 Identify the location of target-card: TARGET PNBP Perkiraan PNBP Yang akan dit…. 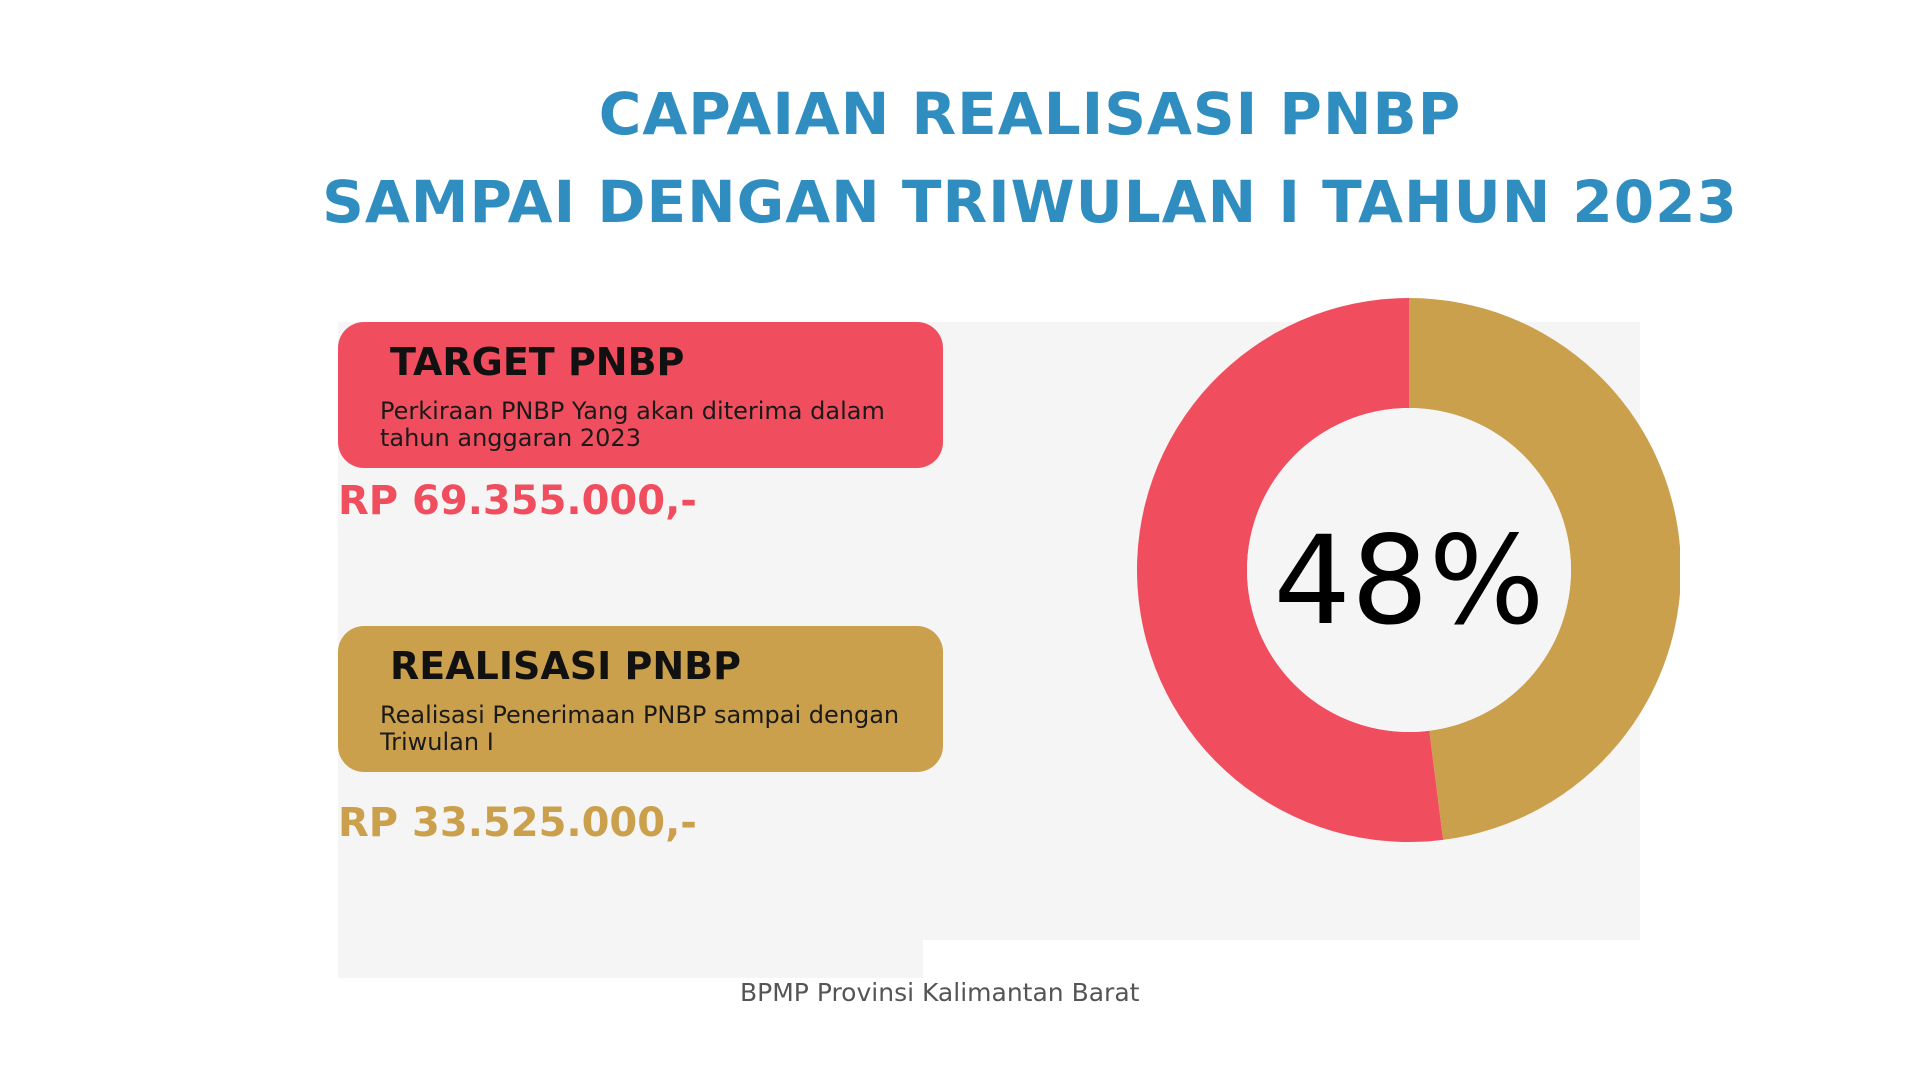
(640, 395).